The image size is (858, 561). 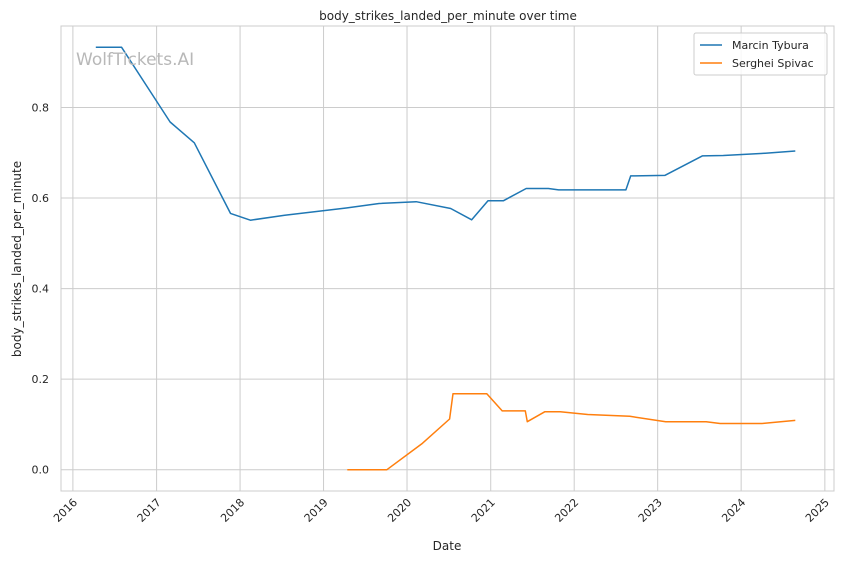 What do you see at coordinates (571, 431) in the screenshot?
I see `series-line-serghei-spivac` at bounding box center [571, 431].